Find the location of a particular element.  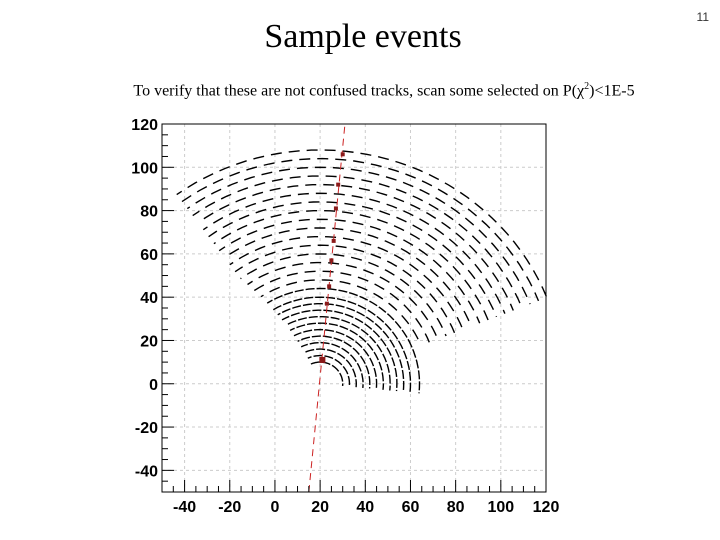

y-tick-label: 60 is located at coordinates (149, 255).